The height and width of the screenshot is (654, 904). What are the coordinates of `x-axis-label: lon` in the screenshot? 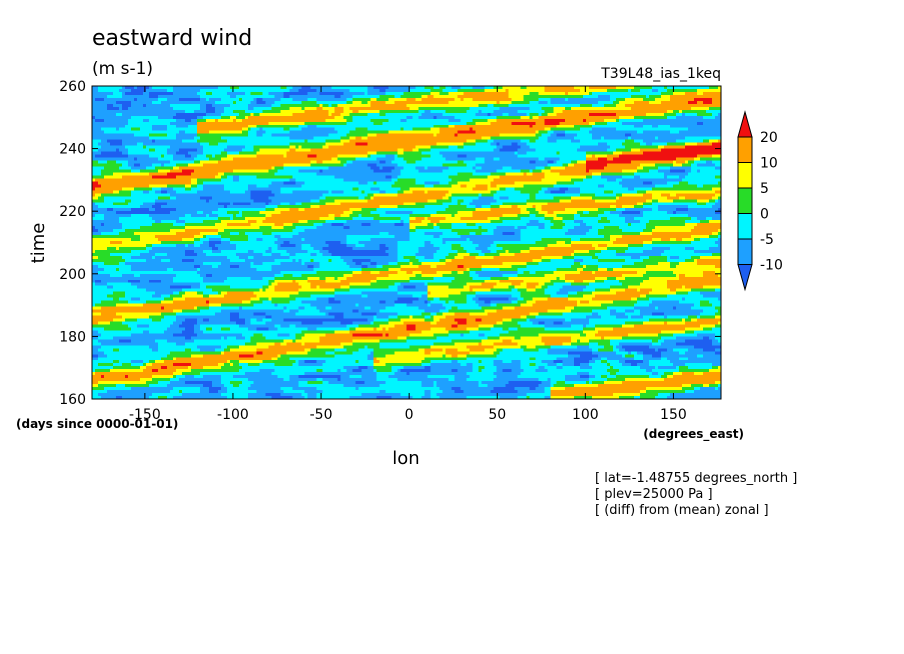 It's located at (405, 458).